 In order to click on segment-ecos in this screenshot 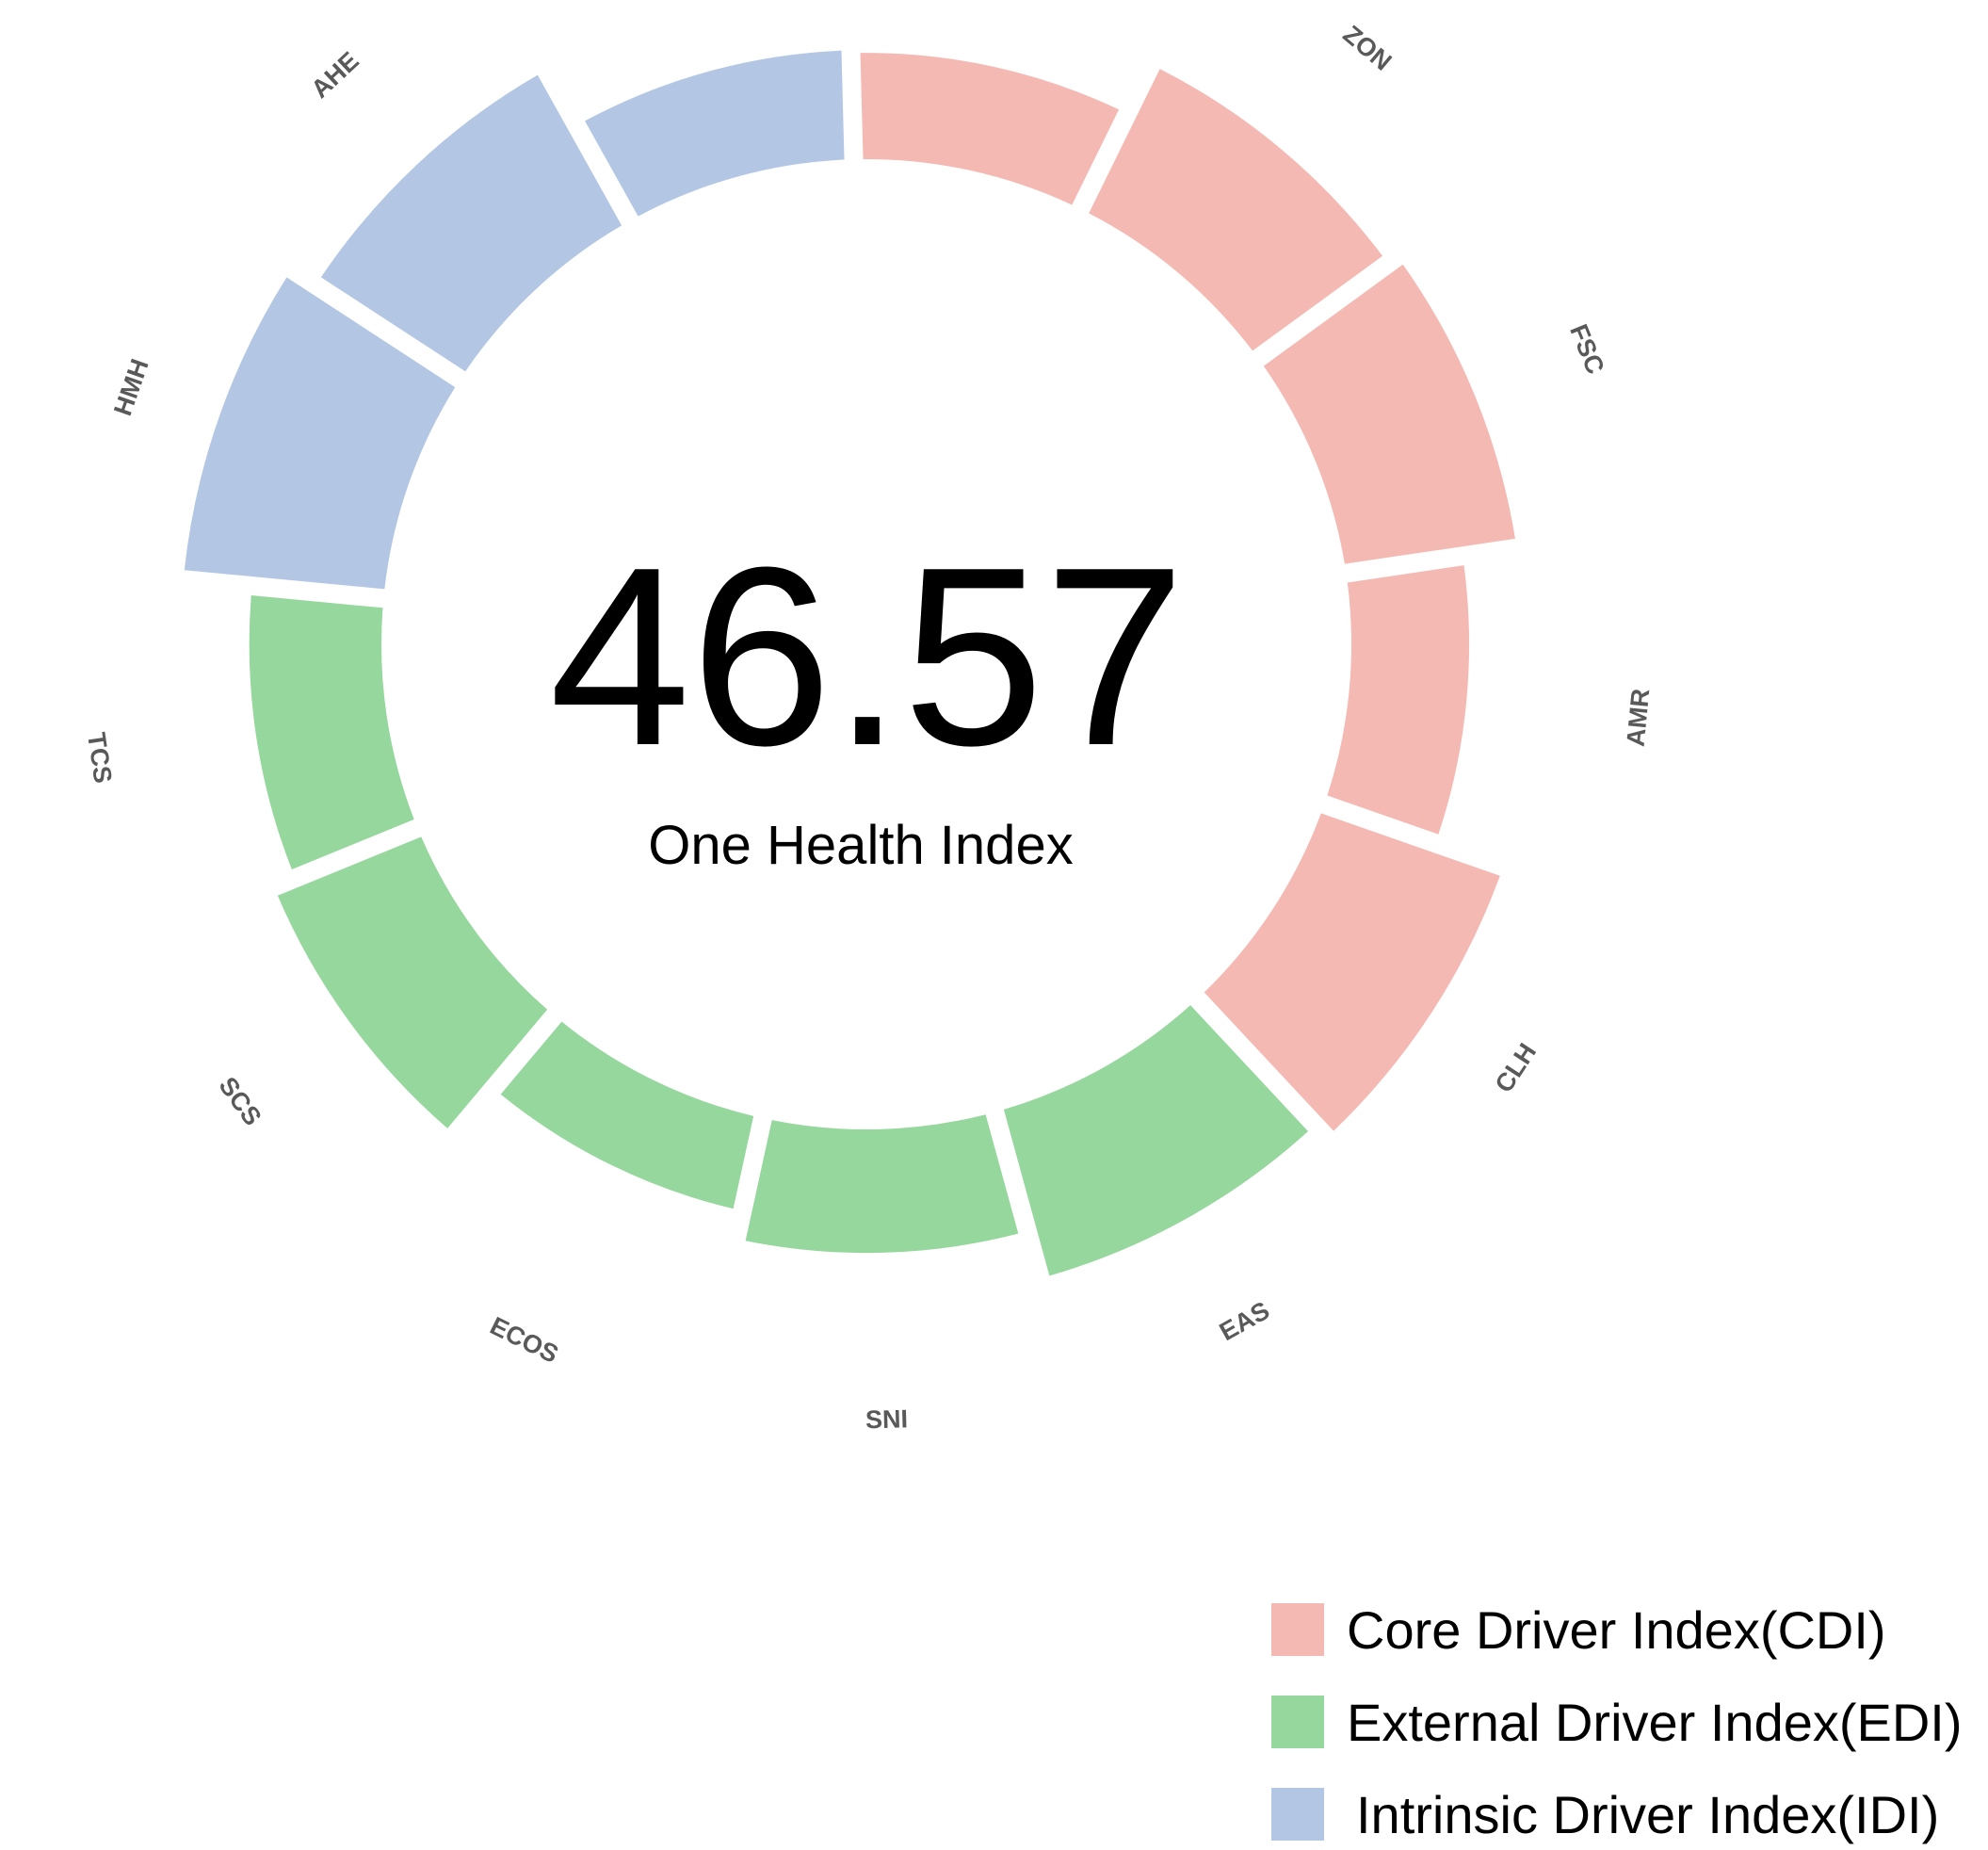, I will do `click(627, 1115)`.